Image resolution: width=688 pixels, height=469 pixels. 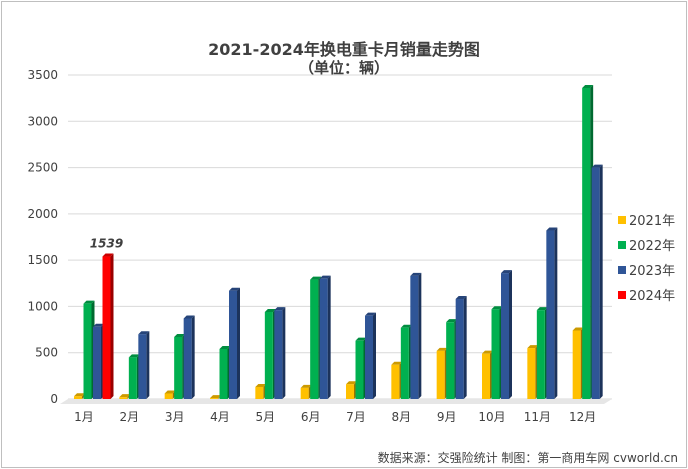 What do you see at coordinates (336, 401) in the screenshot?
I see `chart-floor` at bounding box center [336, 401].